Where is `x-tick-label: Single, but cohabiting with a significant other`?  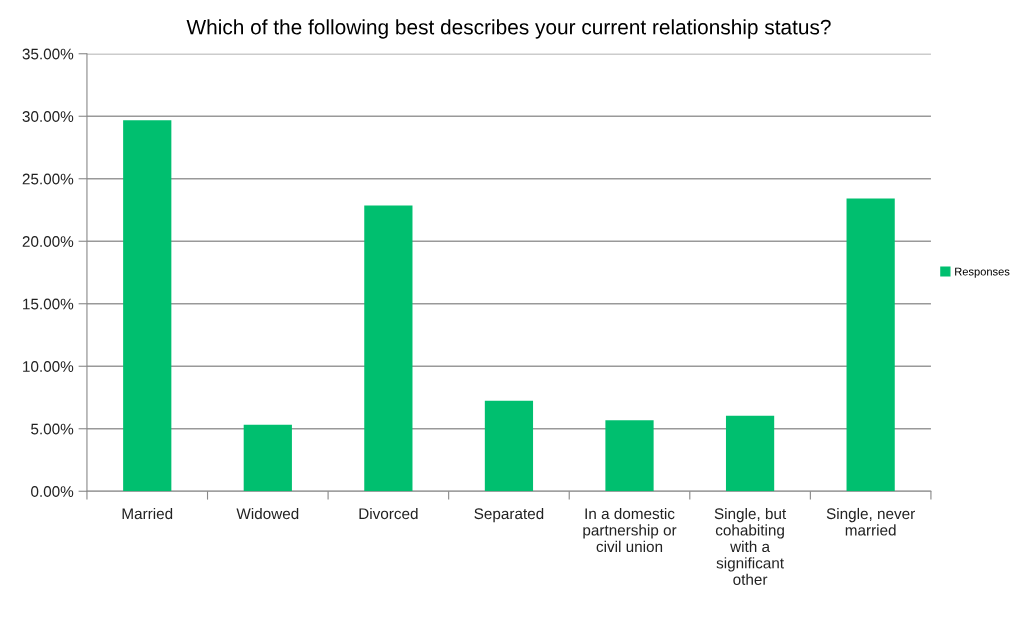 x-tick-label: Single, but cohabiting with a significant other is located at coordinates (750, 546).